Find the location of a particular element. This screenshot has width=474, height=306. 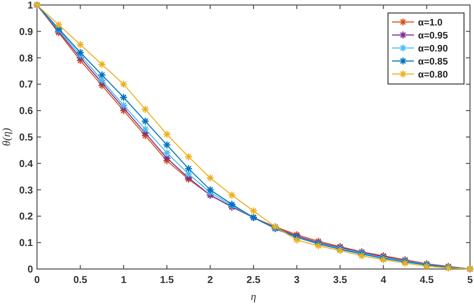

legend-label: α=0.80 is located at coordinates (433, 75).